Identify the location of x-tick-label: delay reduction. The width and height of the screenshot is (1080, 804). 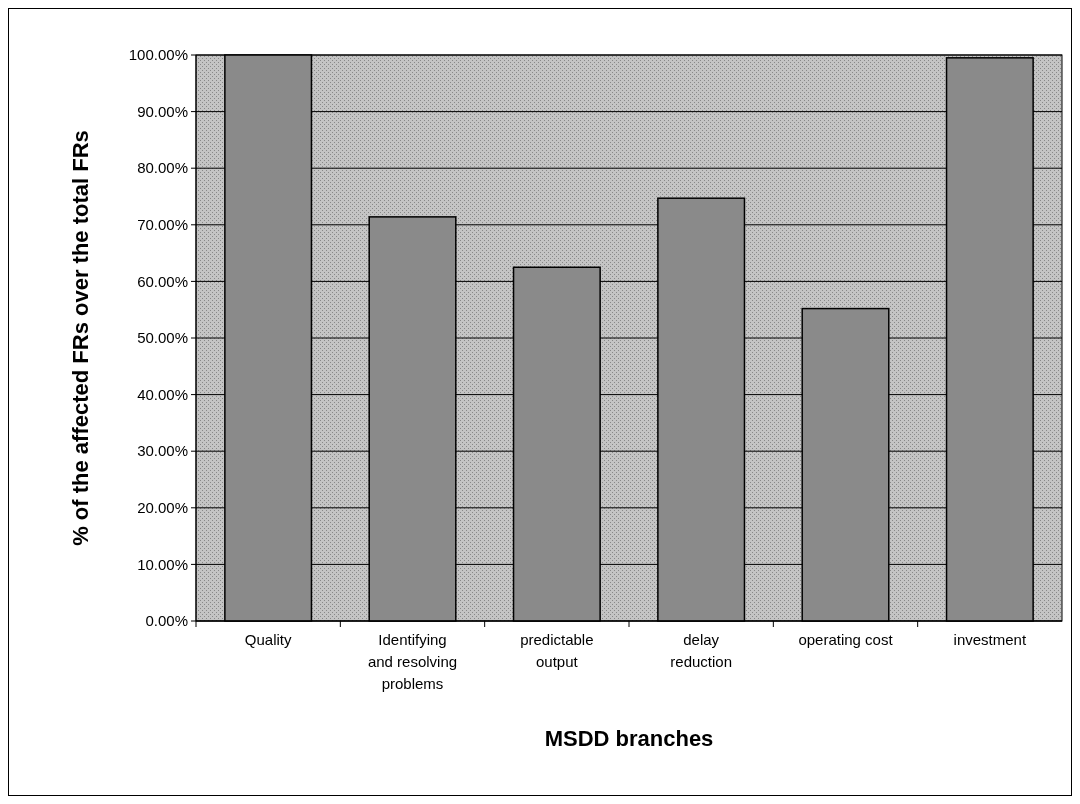
(701, 650).